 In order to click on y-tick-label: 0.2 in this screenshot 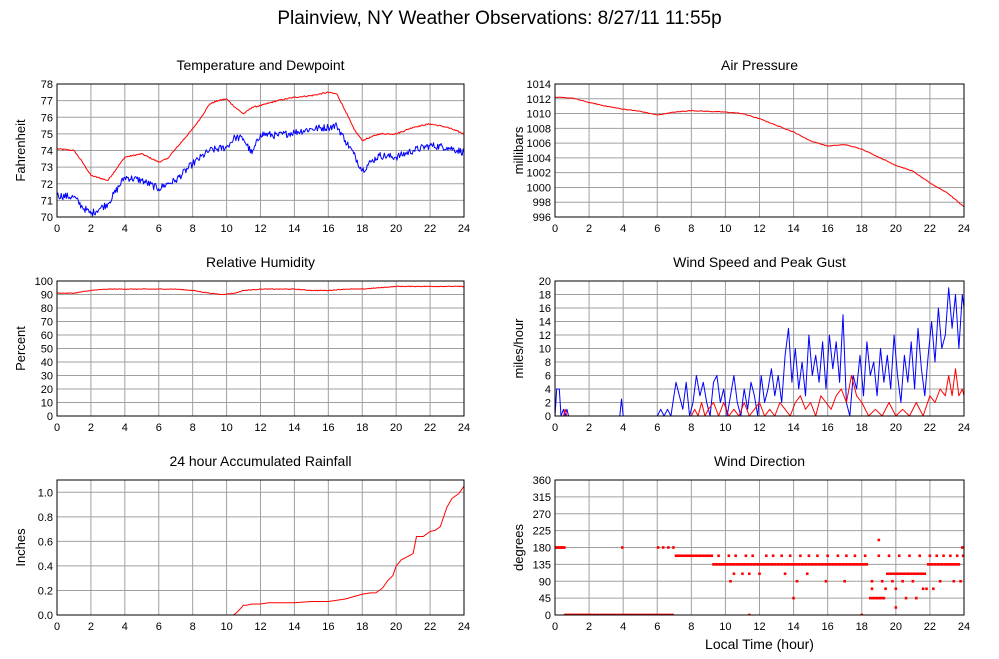, I will do `click(45, 591)`.